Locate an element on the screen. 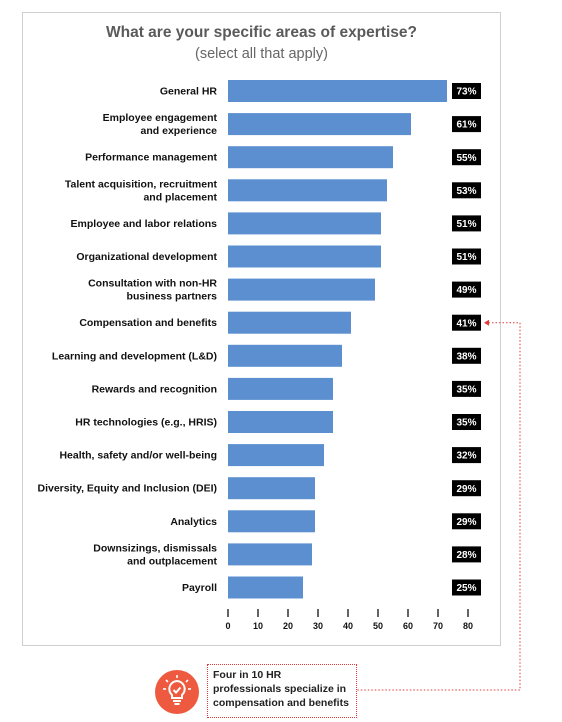 This screenshot has width=562, height=722. category-label: Rewards and recognition is located at coordinates (154, 389).